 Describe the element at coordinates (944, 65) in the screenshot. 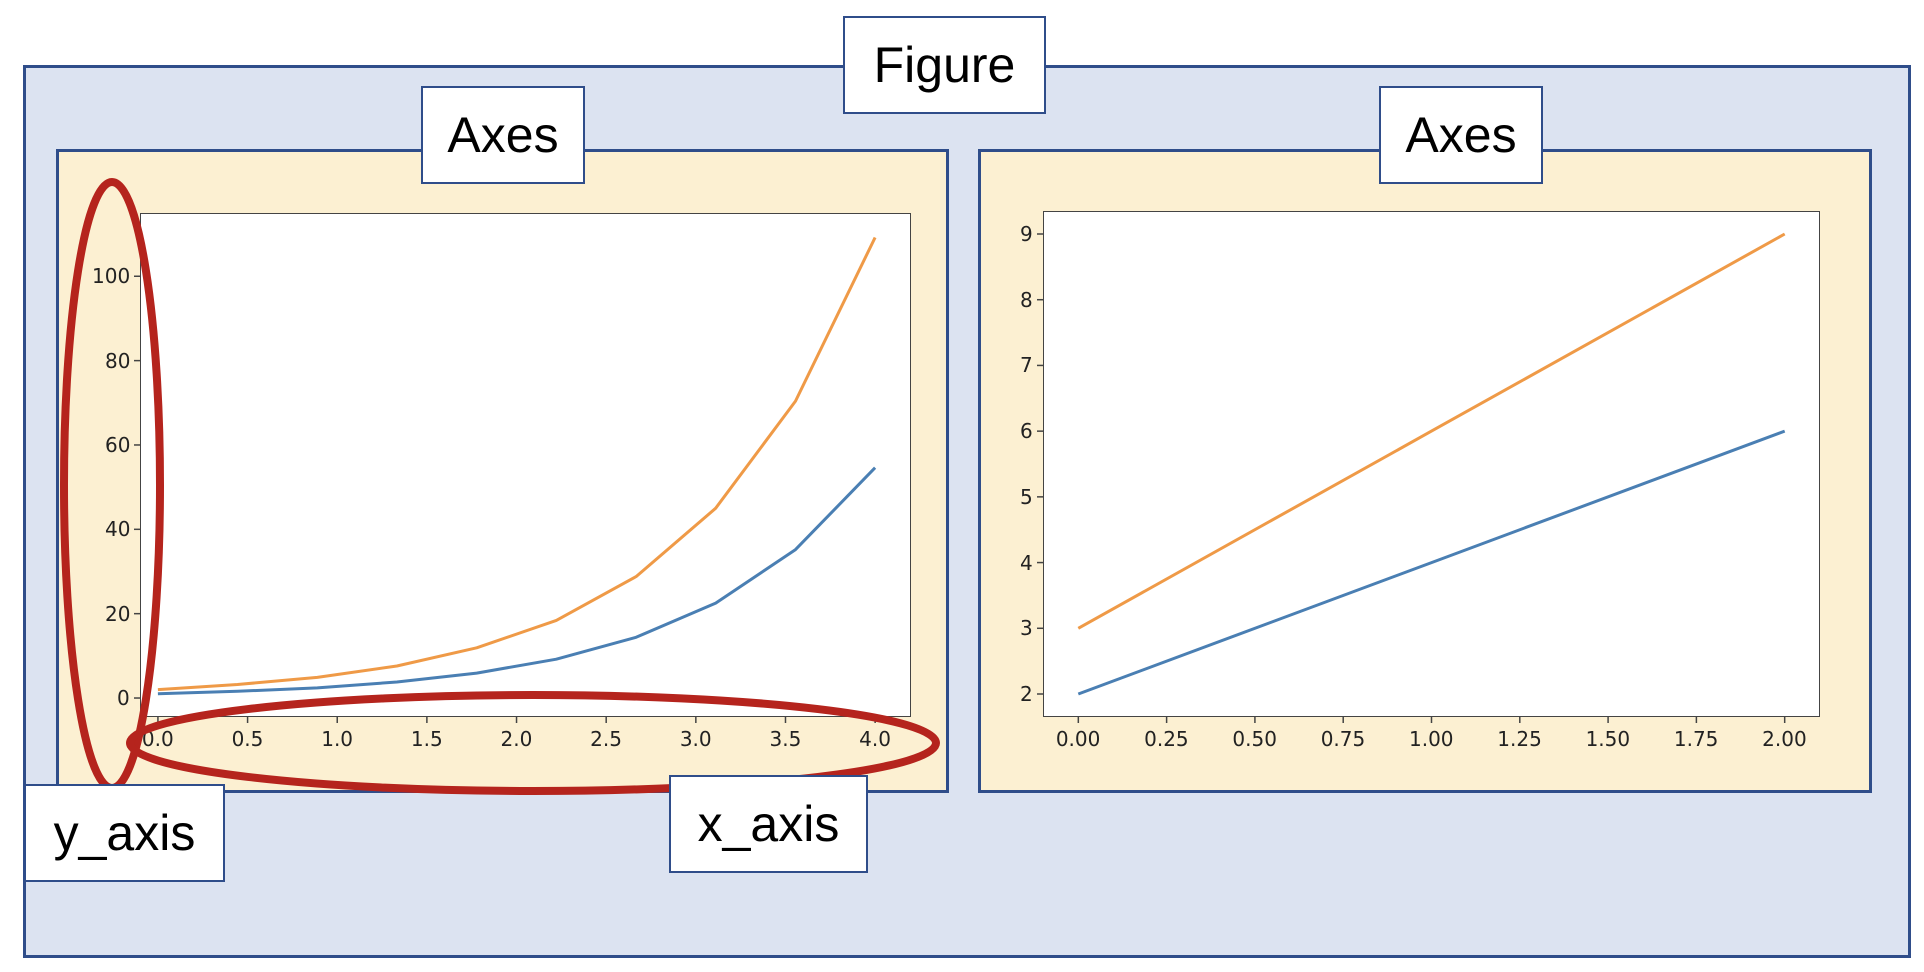

I see `figure-label: Figure` at that location.